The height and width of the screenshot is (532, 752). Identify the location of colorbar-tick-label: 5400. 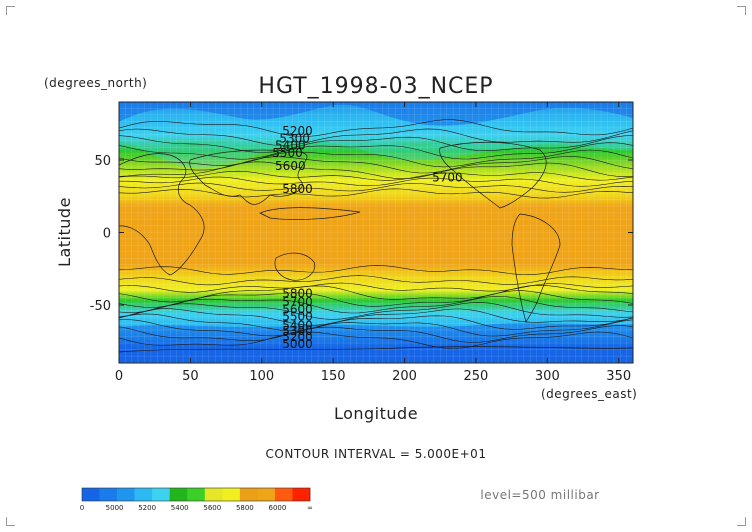
(180, 508).